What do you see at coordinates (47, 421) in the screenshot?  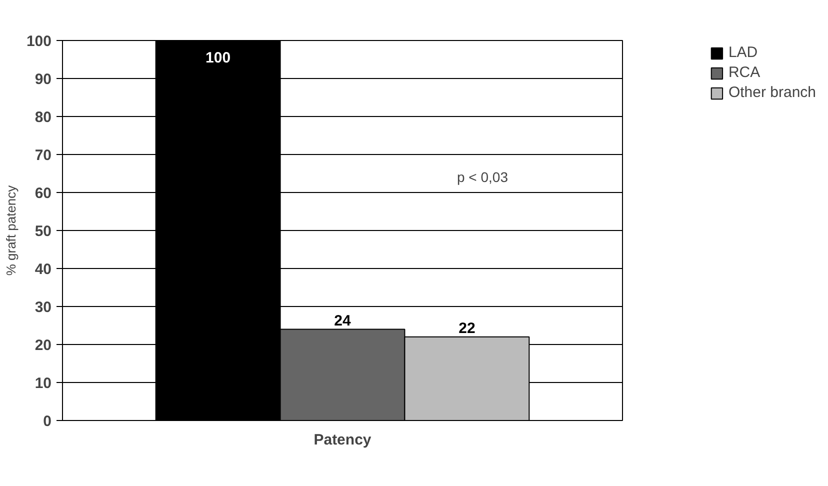 I see `y-tick-label: 0` at bounding box center [47, 421].